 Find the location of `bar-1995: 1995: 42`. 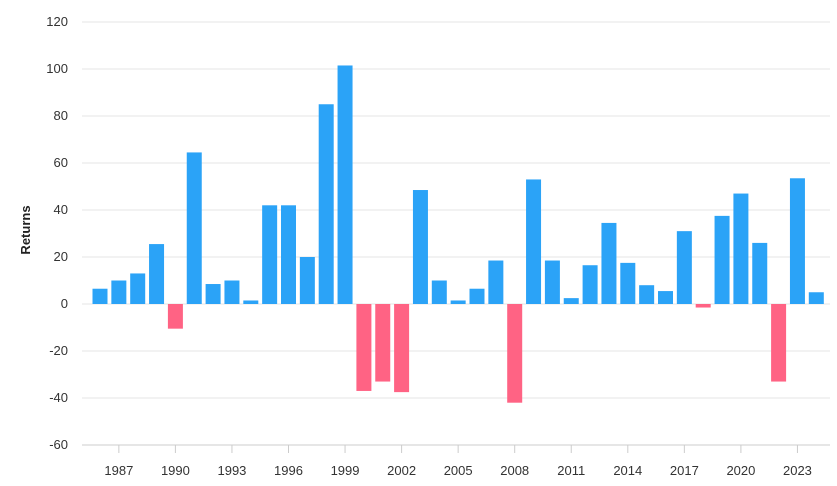

bar-1995: 1995: 42 is located at coordinates (270, 254).